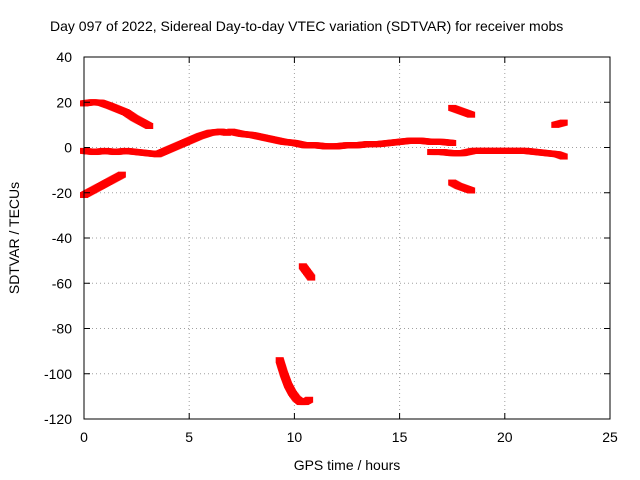 The width and height of the screenshot is (640, 480). What do you see at coordinates (58, 419) in the screenshot?
I see `y-tick-label: -120` at bounding box center [58, 419].